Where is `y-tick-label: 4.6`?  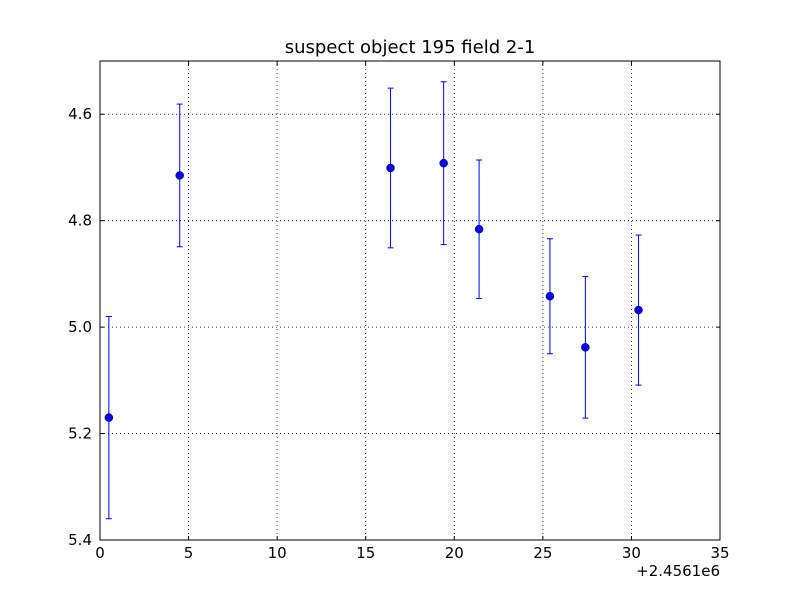 y-tick-label: 4.6 is located at coordinates (80, 114).